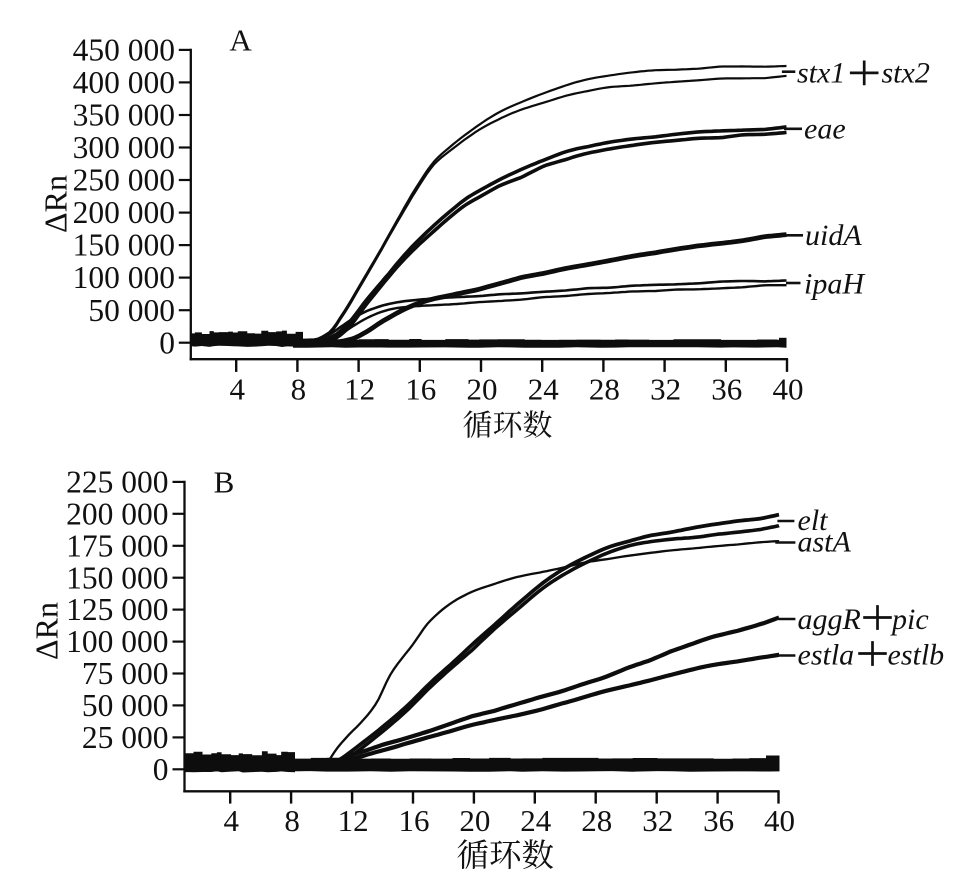  What do you see at coordinates (117, 609) in the screenshot?
I see `svg-text: 125 000` at bounding box center [117, 609].